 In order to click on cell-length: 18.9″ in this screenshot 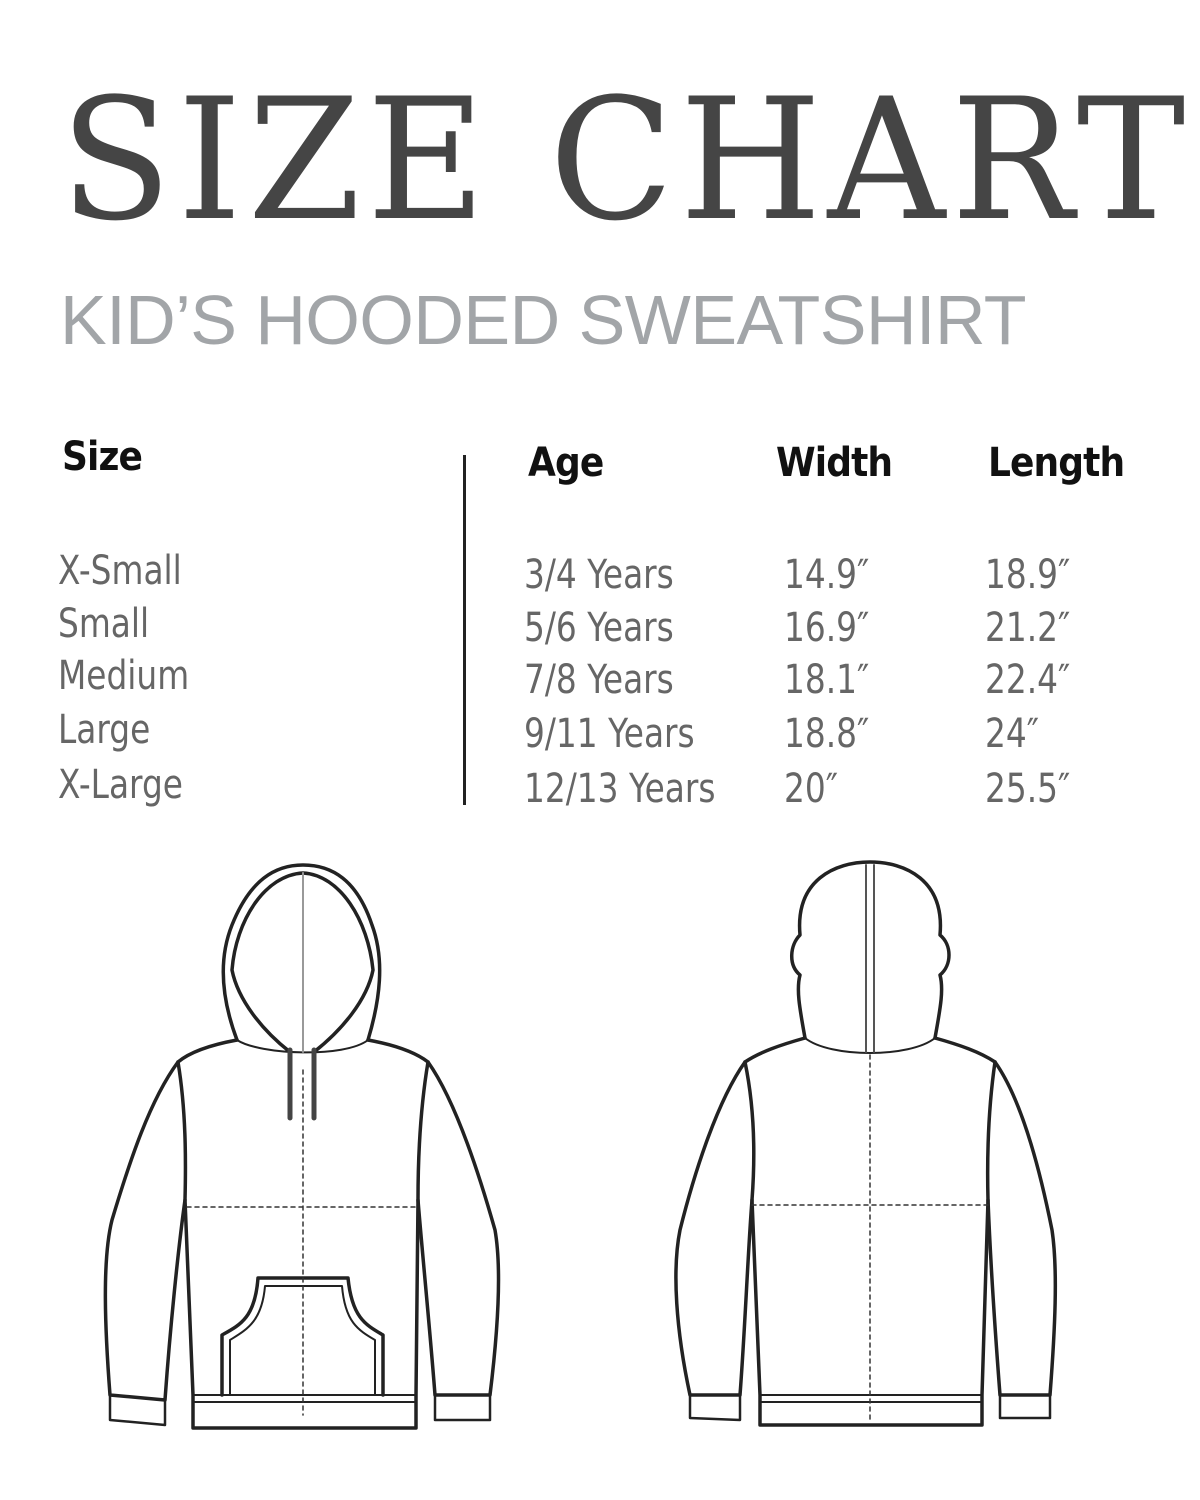, I will do `click(1028, 575)`.